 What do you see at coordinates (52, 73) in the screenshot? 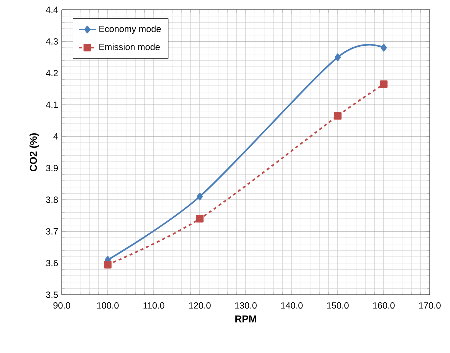
I see `y-tick-label: 4.2` at bounding box center [52, 73].